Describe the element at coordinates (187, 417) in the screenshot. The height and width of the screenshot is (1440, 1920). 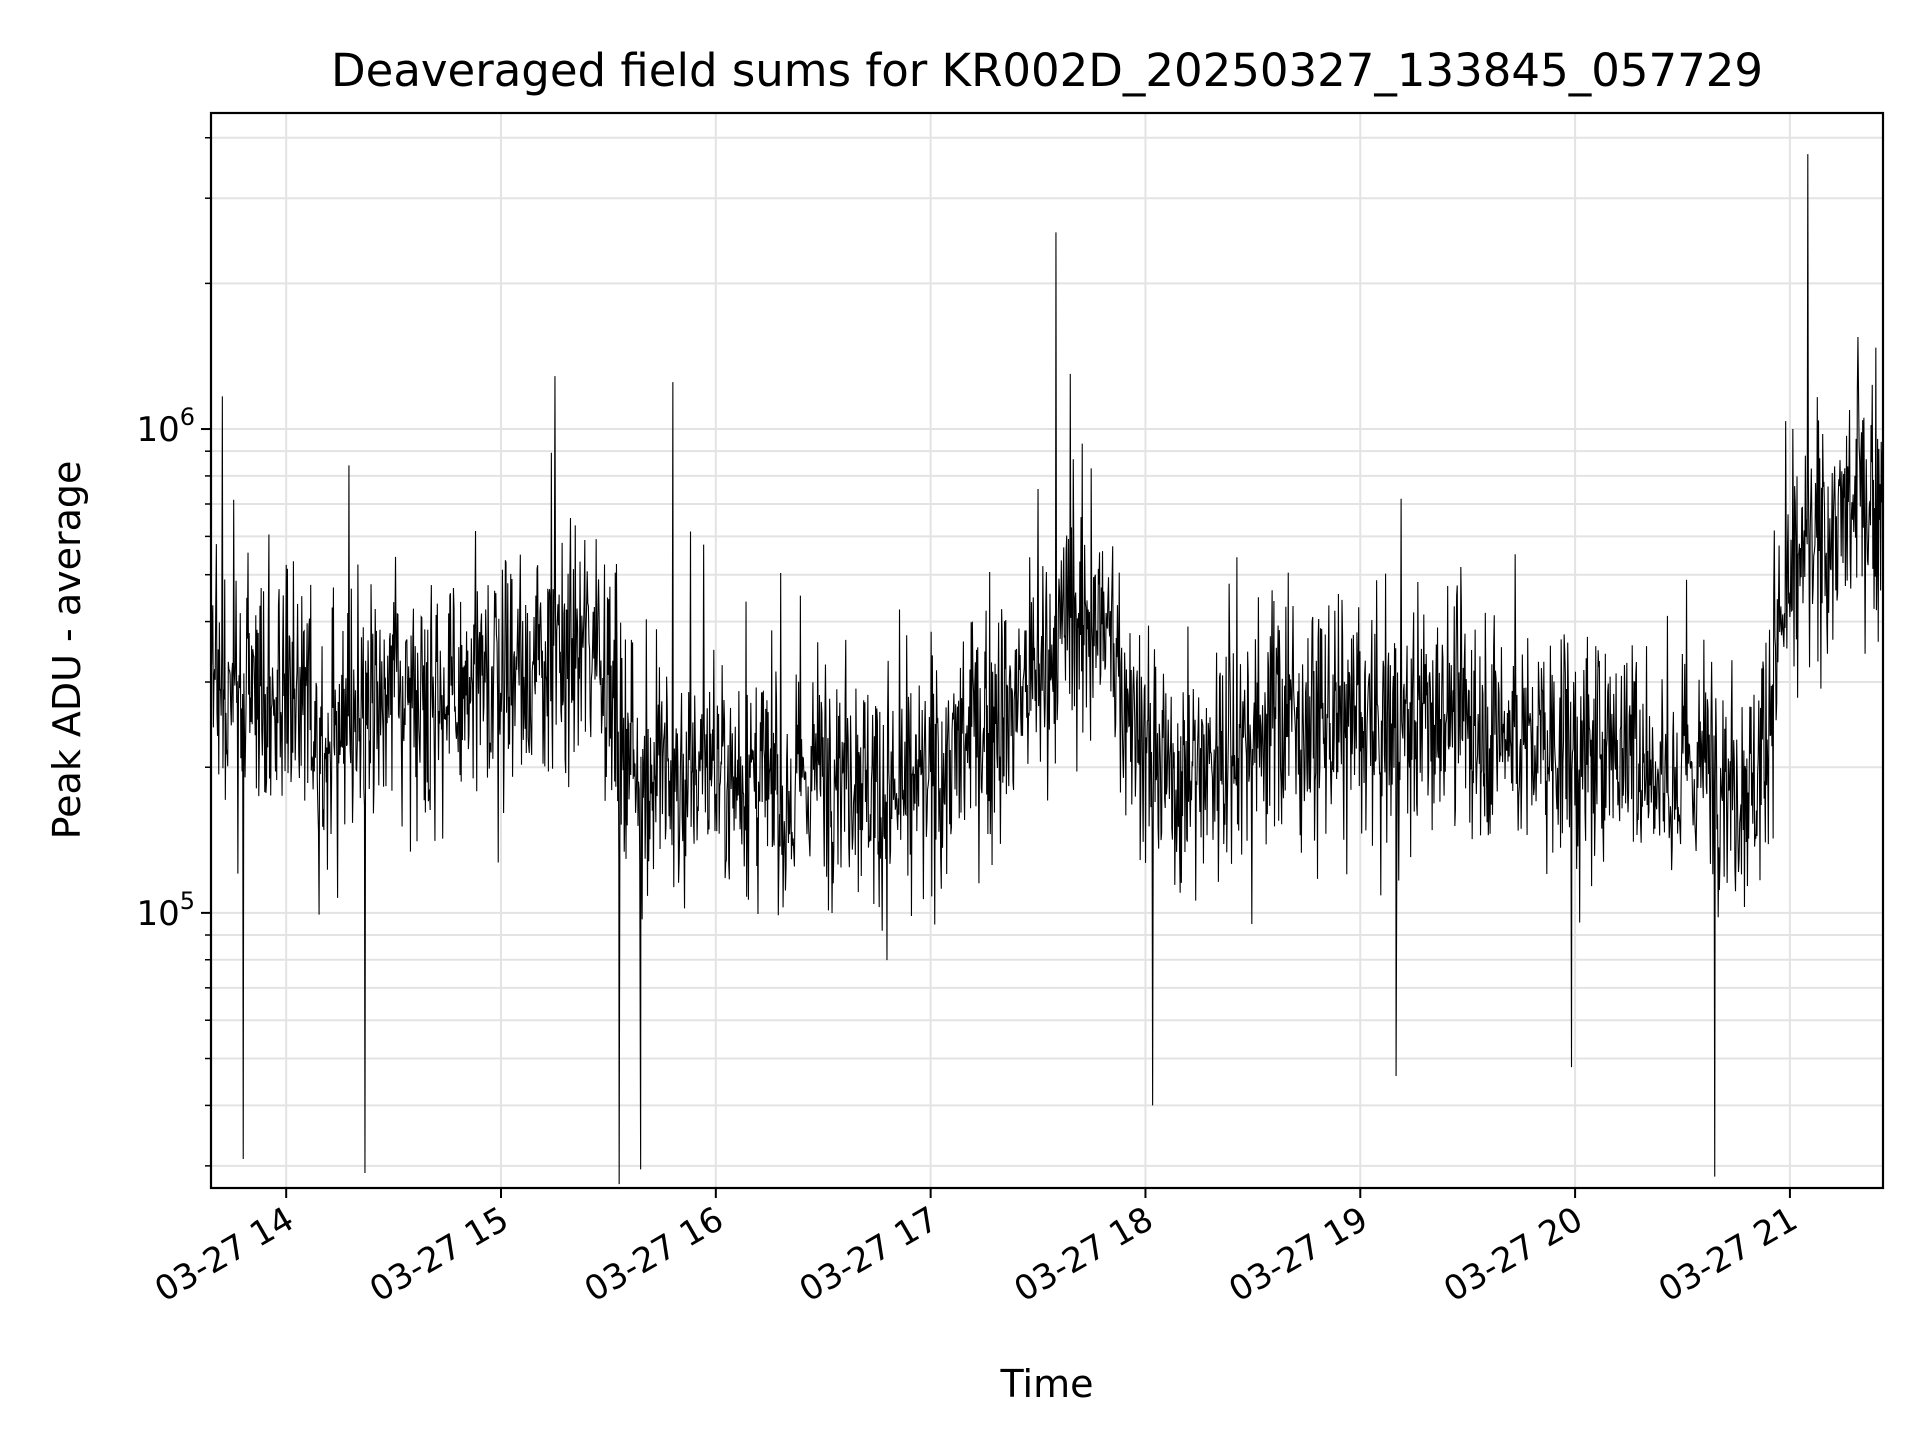
I see `y-tick-exponent: 6` at that location.